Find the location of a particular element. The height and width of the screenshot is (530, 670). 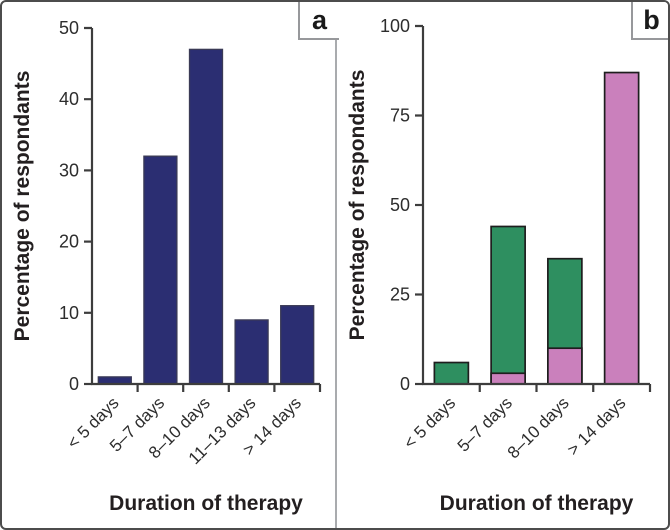

x-category-label: 8–10 days is located at coordinates (538, 427).